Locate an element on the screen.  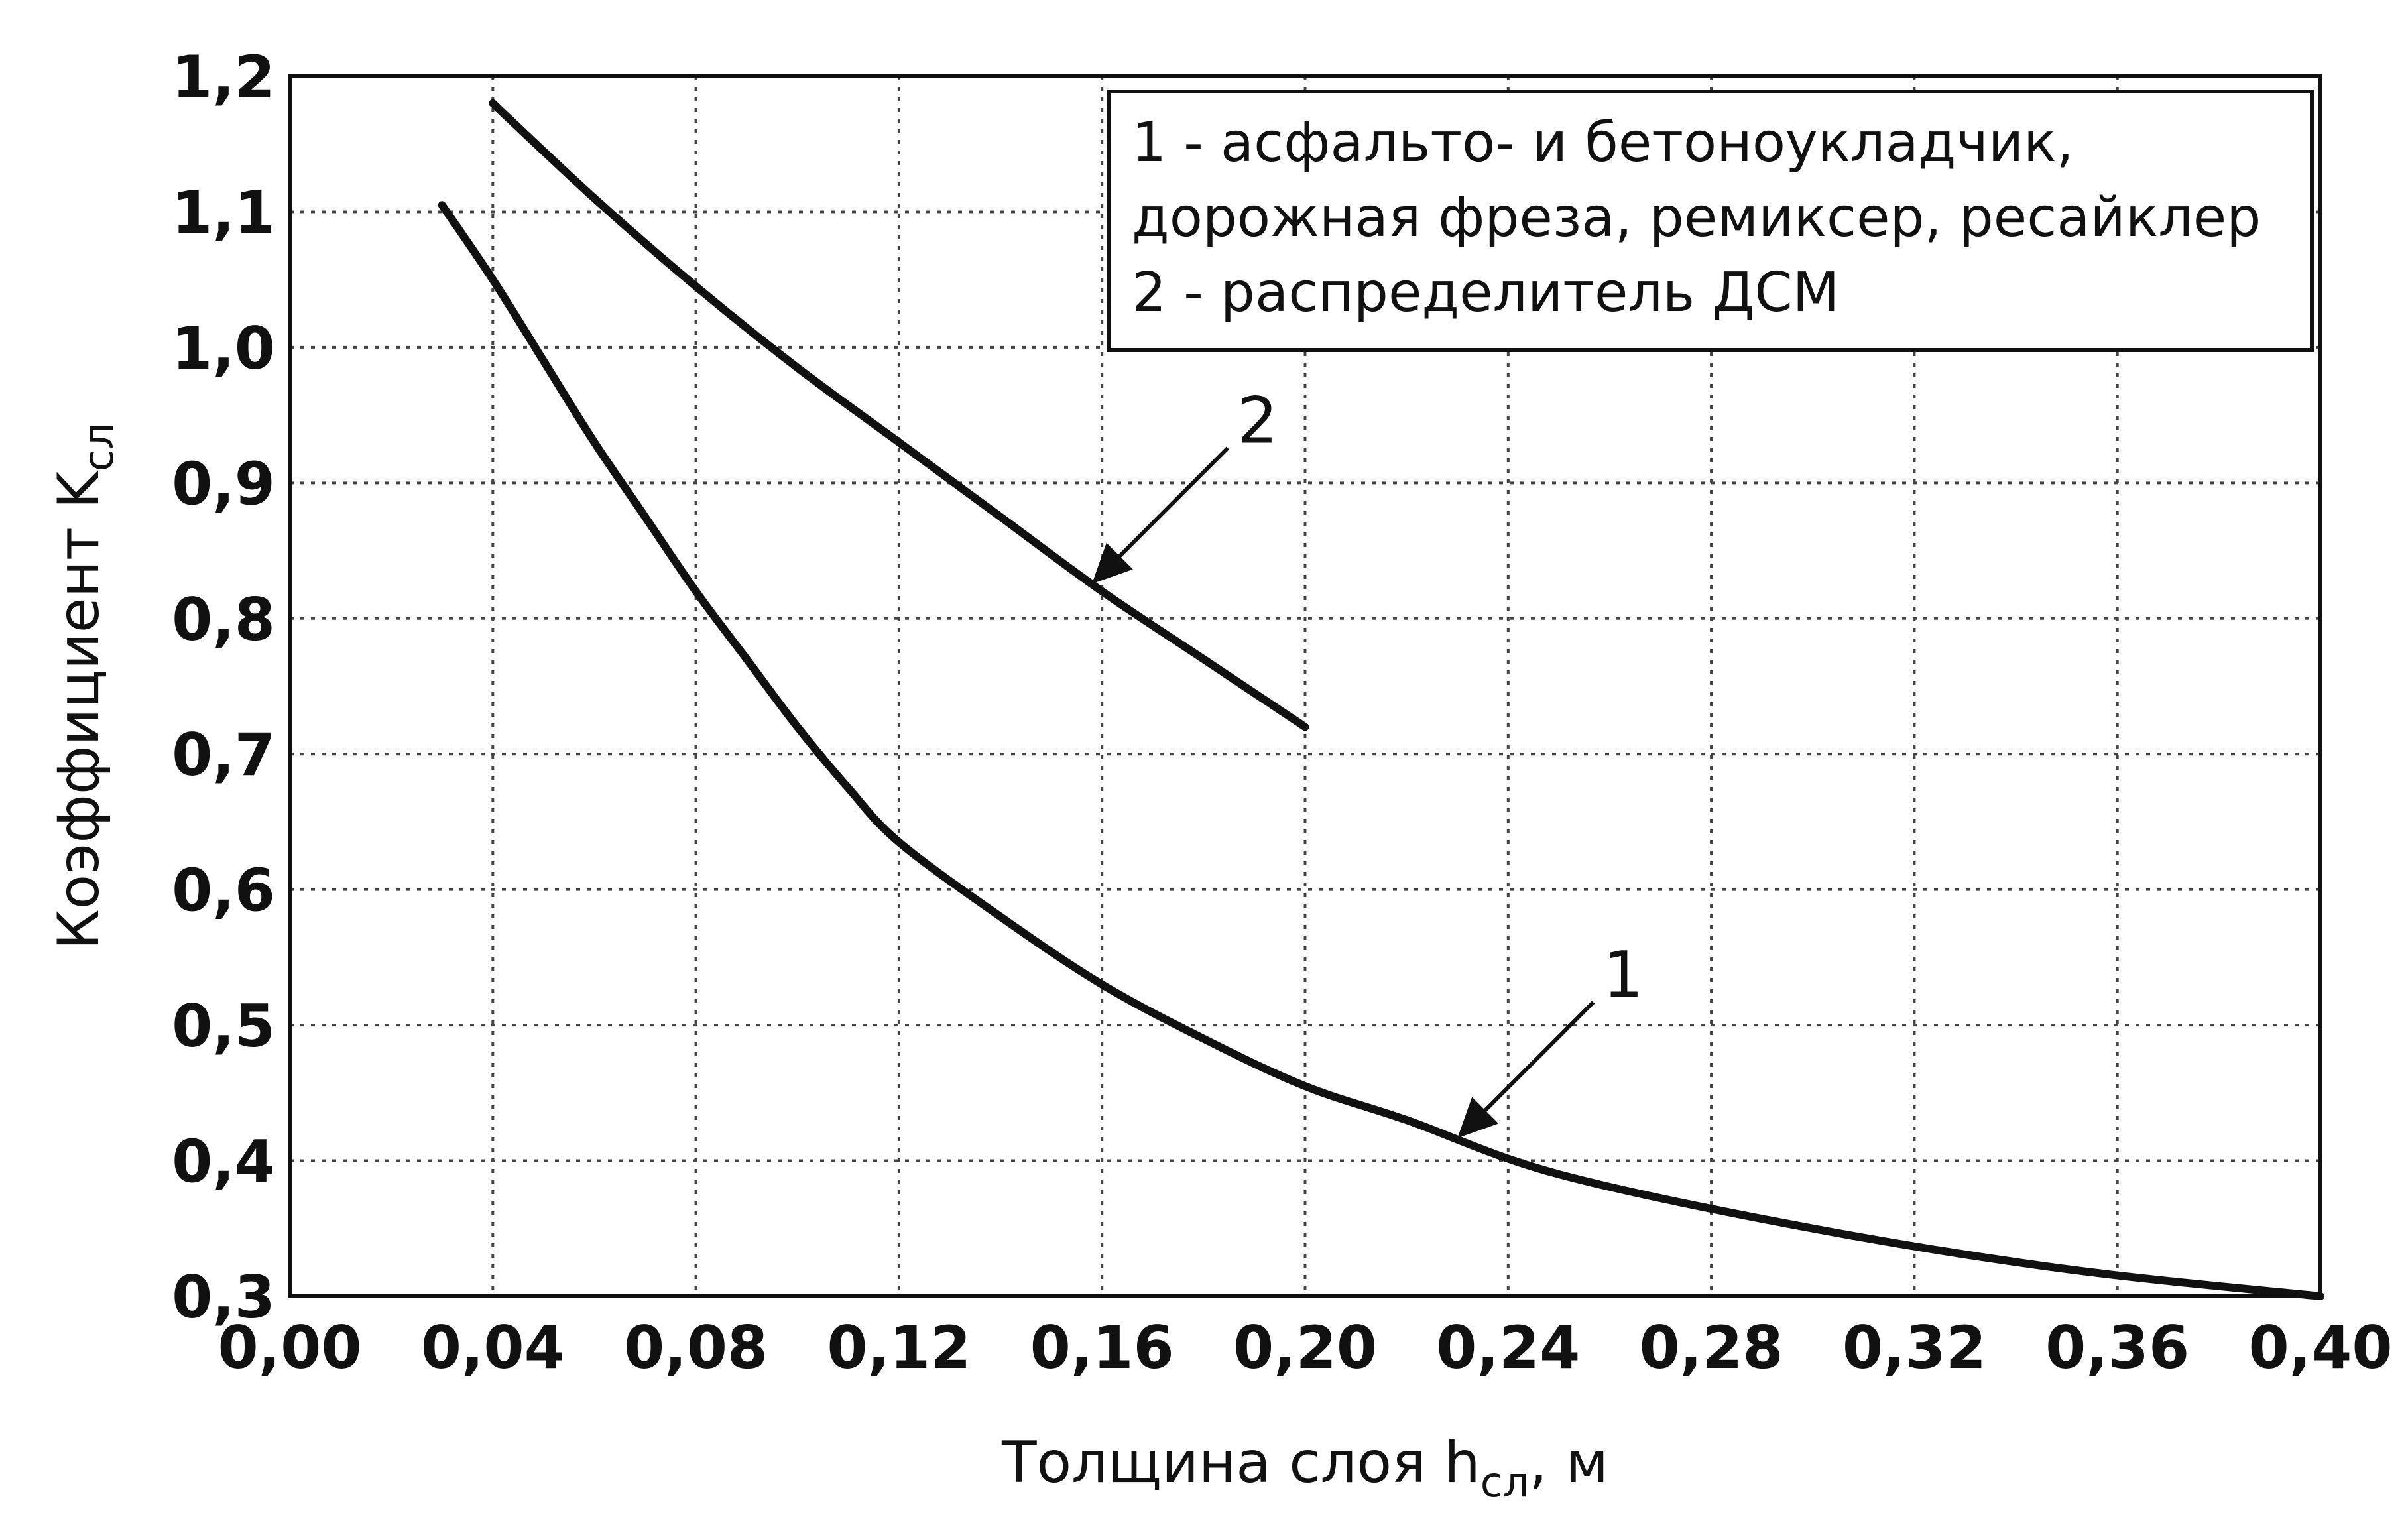
y-tick-label: 0,8 is located at coordinates (224, 619).